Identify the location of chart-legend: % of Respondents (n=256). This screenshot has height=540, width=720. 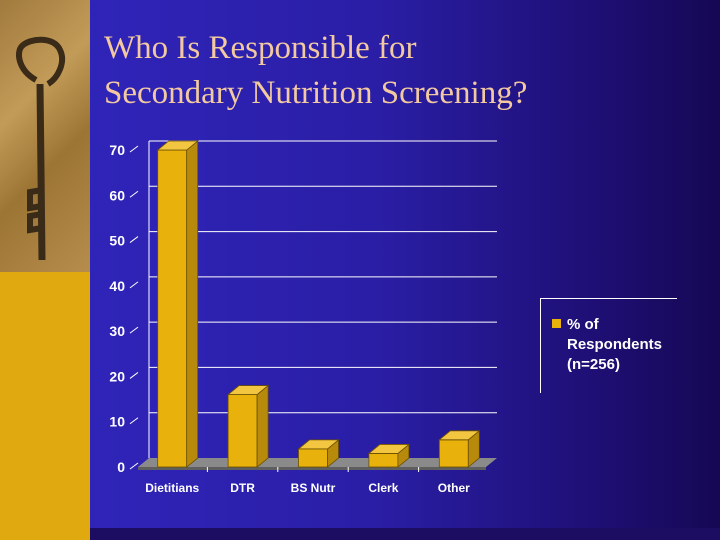
(608, 345).